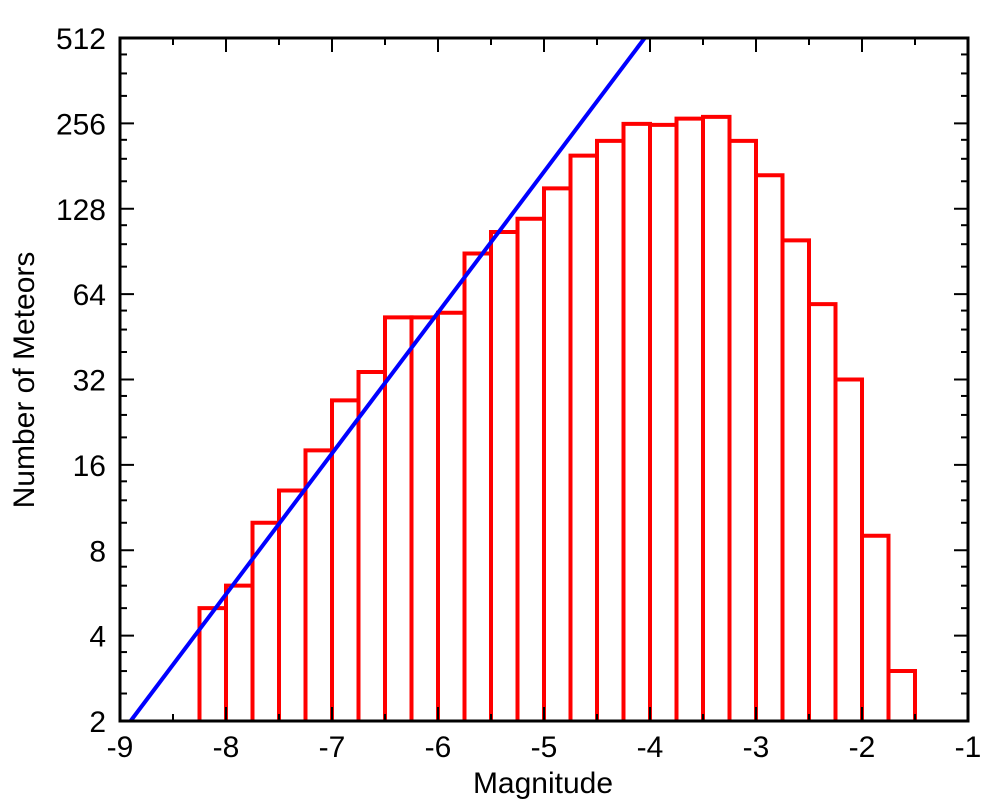  I want to click on y-axis-label: Number of Meteors, so click(24, 380).